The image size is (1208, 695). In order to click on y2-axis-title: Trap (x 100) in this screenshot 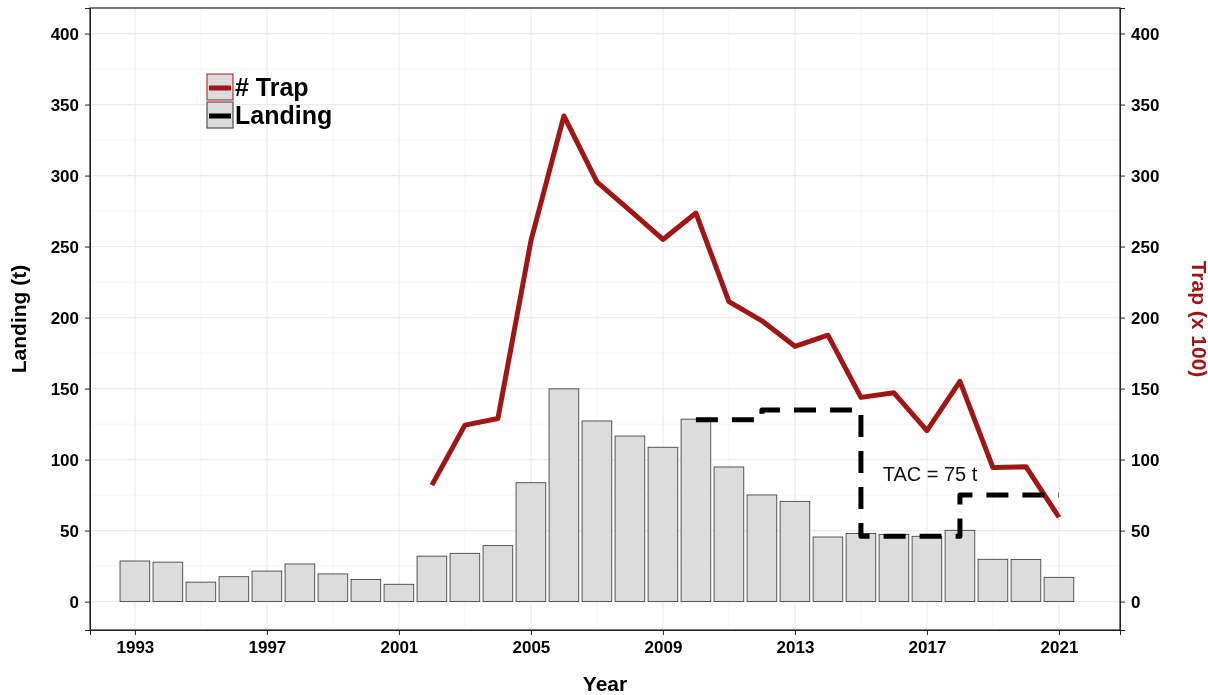, I will do `click(1198, 319)`.